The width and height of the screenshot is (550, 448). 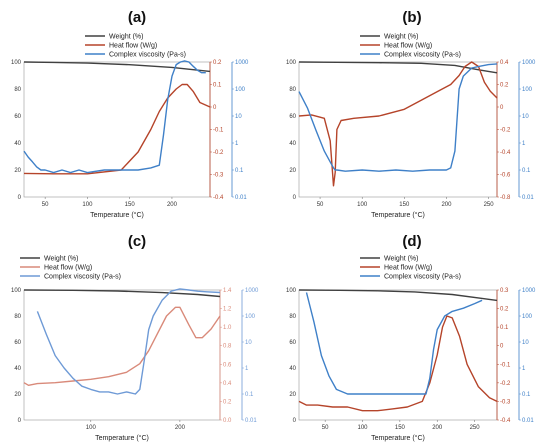 I want to click on heat-tick-label: 0.0, so click(x=227, y=421).